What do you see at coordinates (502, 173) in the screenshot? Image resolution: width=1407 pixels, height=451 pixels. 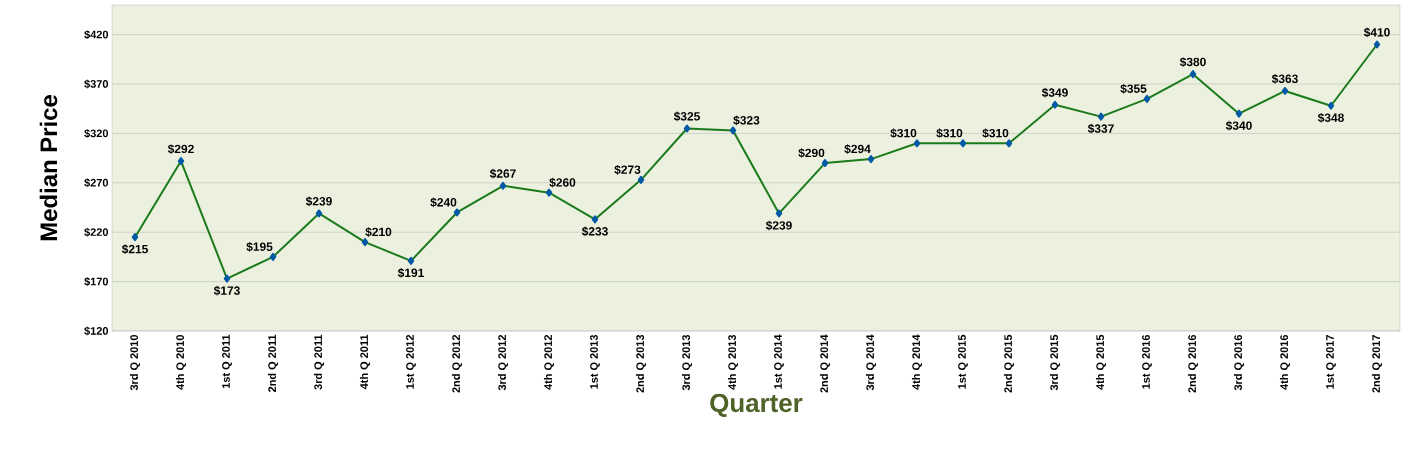 I see `data-label: $267` at bounding box center [502, 173].